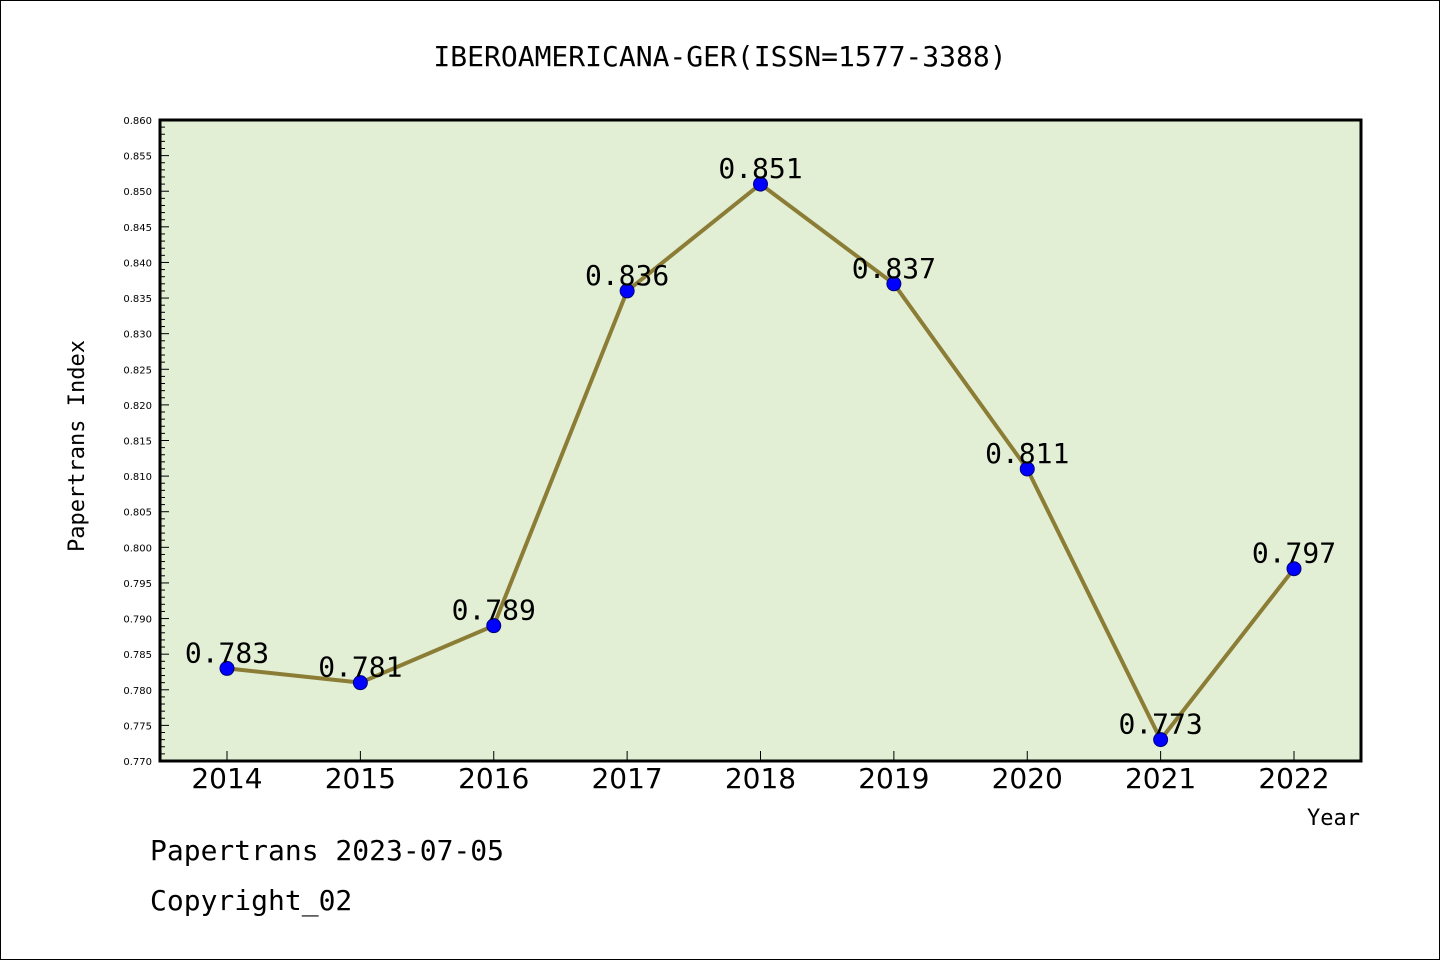 The image size is (1440, 960). What do you see at coordinates (137, 513) in the screenshot?
I see `y-tick-label: 0.805` at bounding box center [137, 513].